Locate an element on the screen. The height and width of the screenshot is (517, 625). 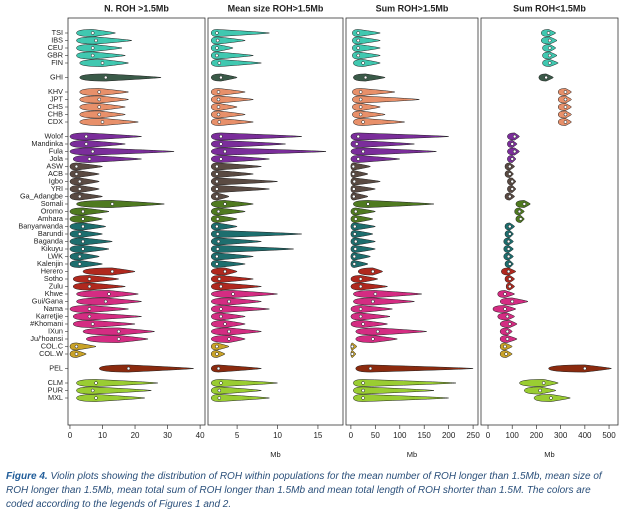
category-label: MXL is located at coordinates (55, 397).